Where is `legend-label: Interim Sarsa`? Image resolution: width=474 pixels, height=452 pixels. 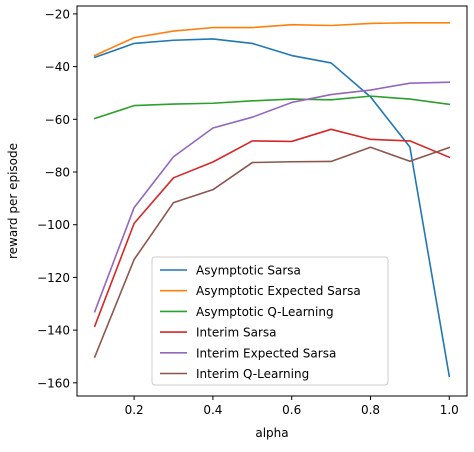
legend-label: Interim Sarsa is located at coordinates (236, 333).